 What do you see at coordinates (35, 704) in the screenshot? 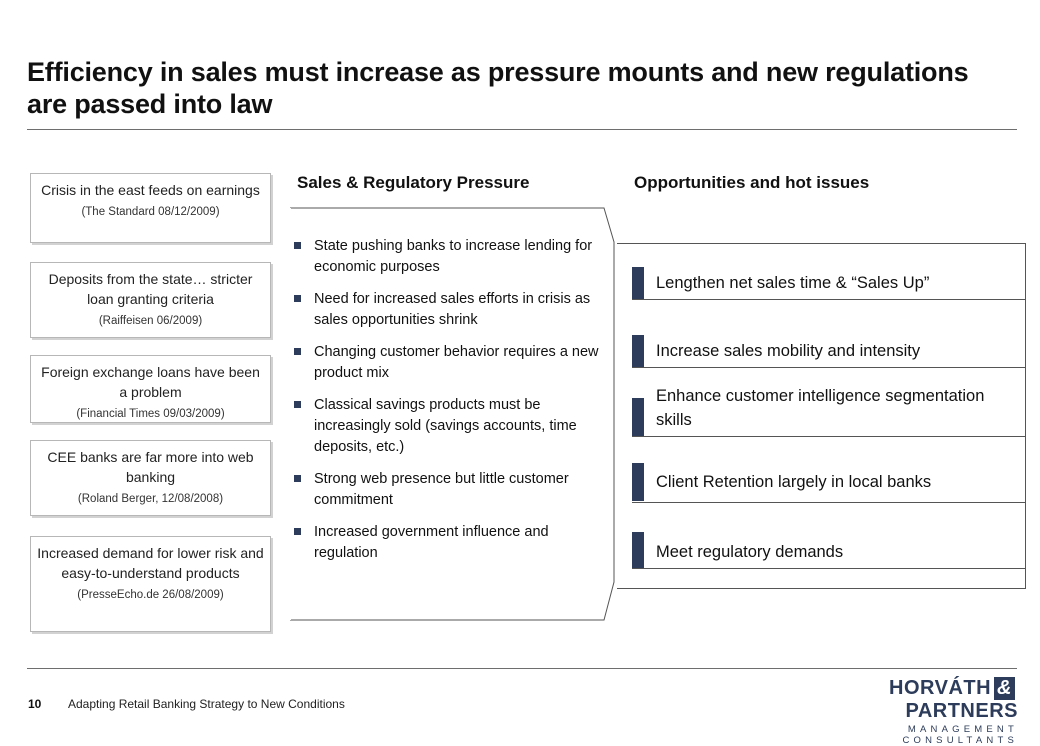
I see `page-number: 10` at bounding box center [35, 704].